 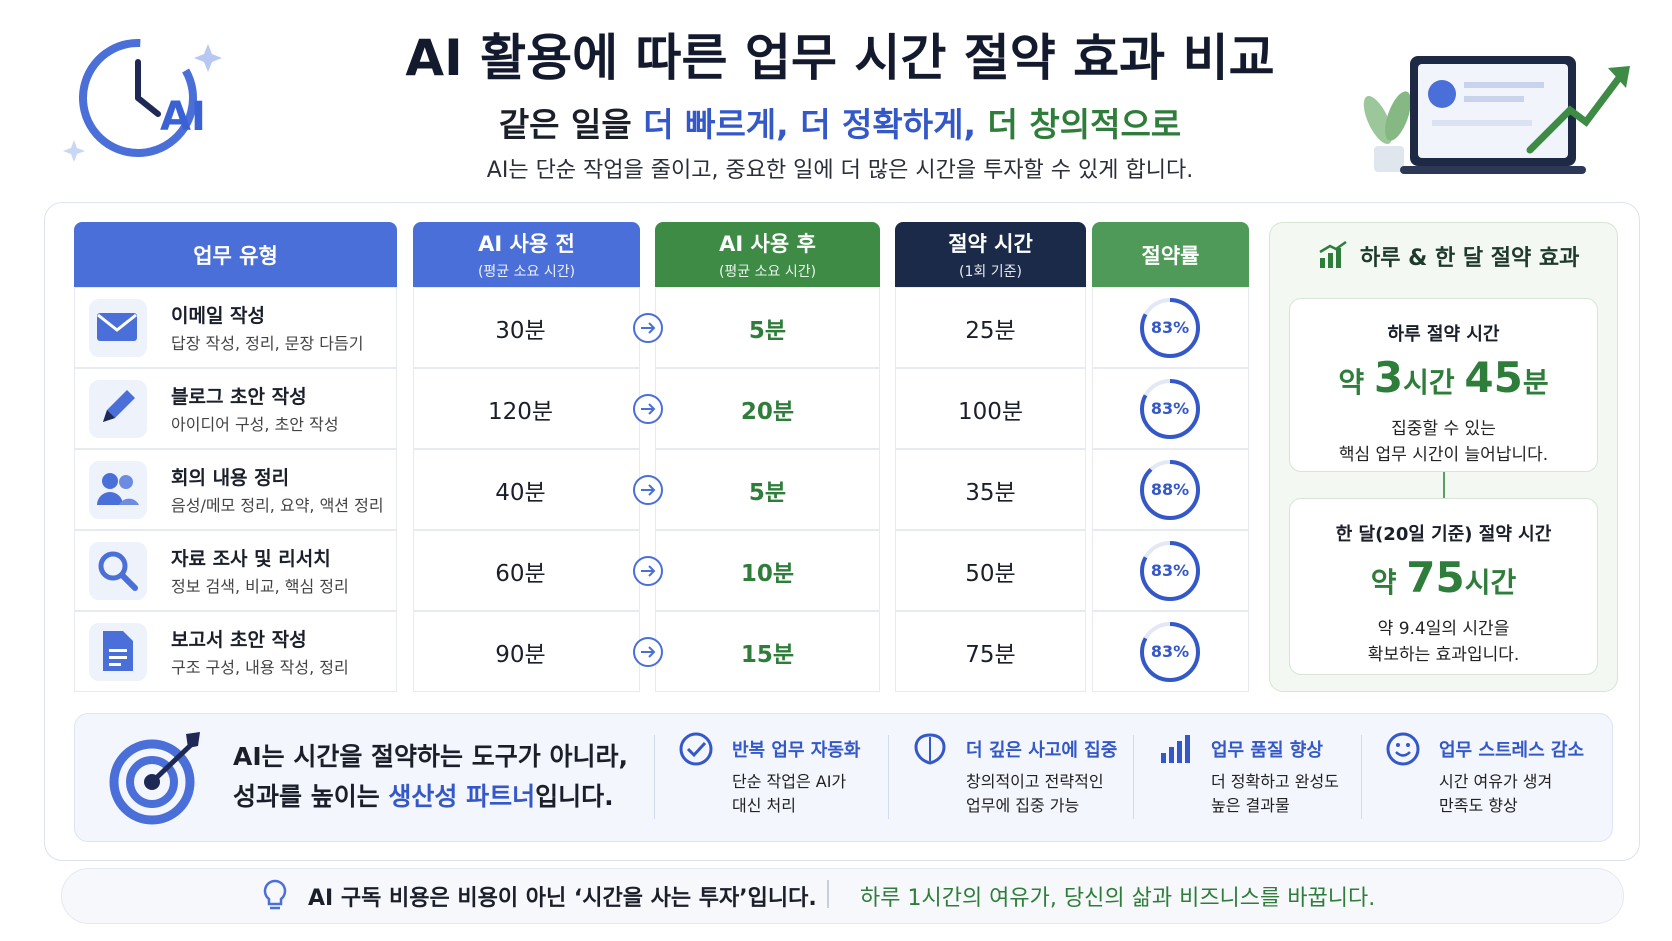 What do you see at coordinates (462, 796) in the screenshot?
I see `text-segment: 생산성 파트너` at bounding box center [462, 796].